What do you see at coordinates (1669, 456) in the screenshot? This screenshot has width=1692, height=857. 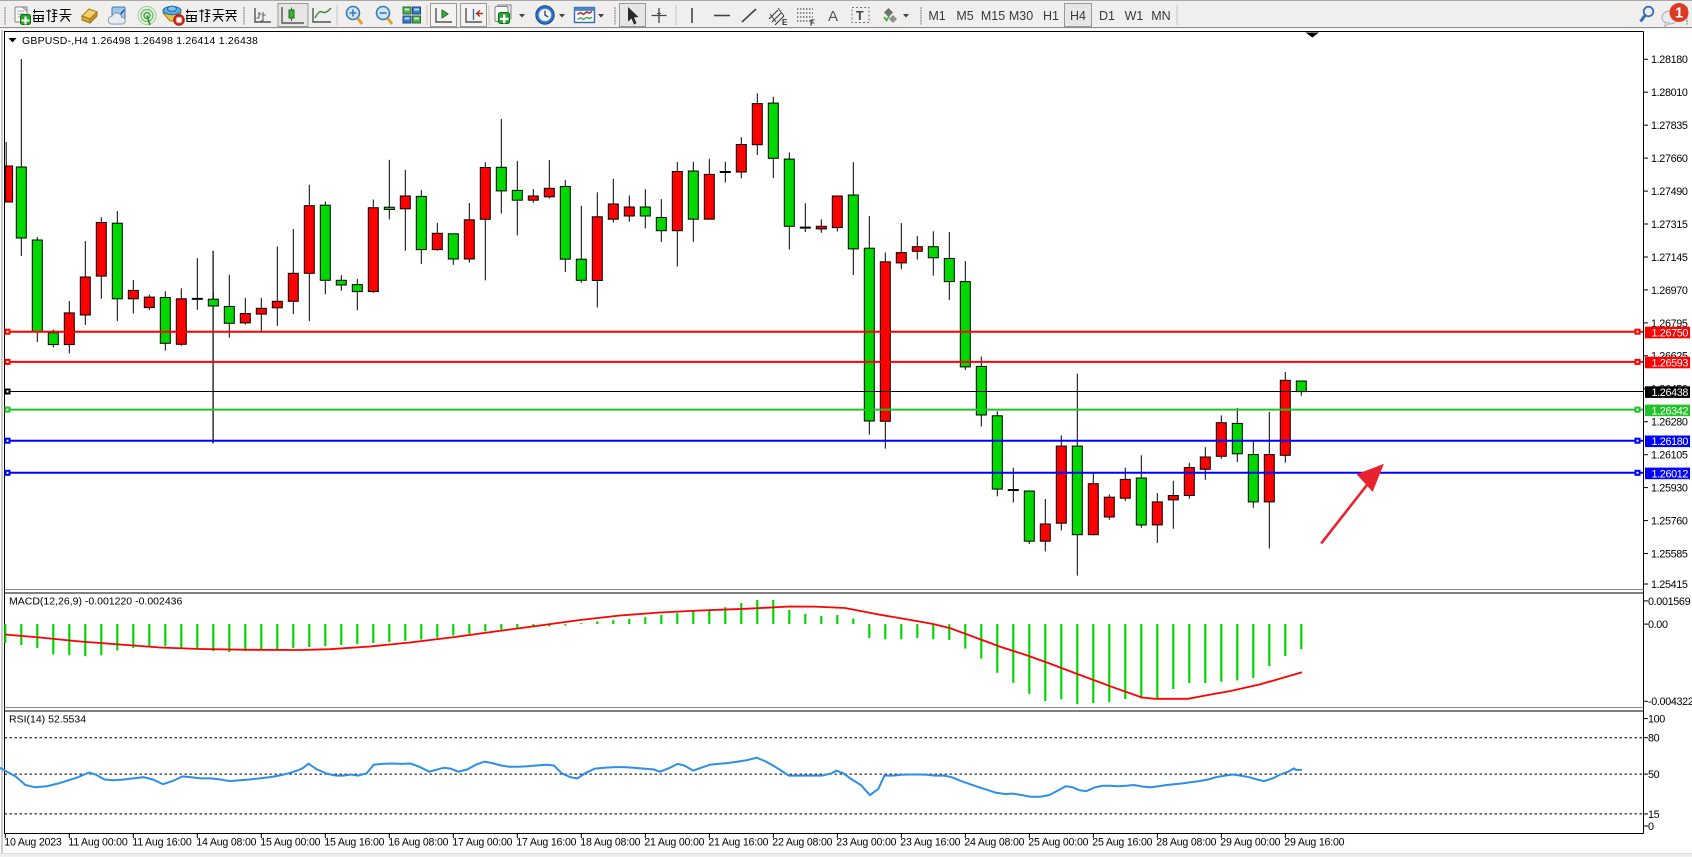 I see `svg-text: 1.26105` at bounding box center [1669, 456].